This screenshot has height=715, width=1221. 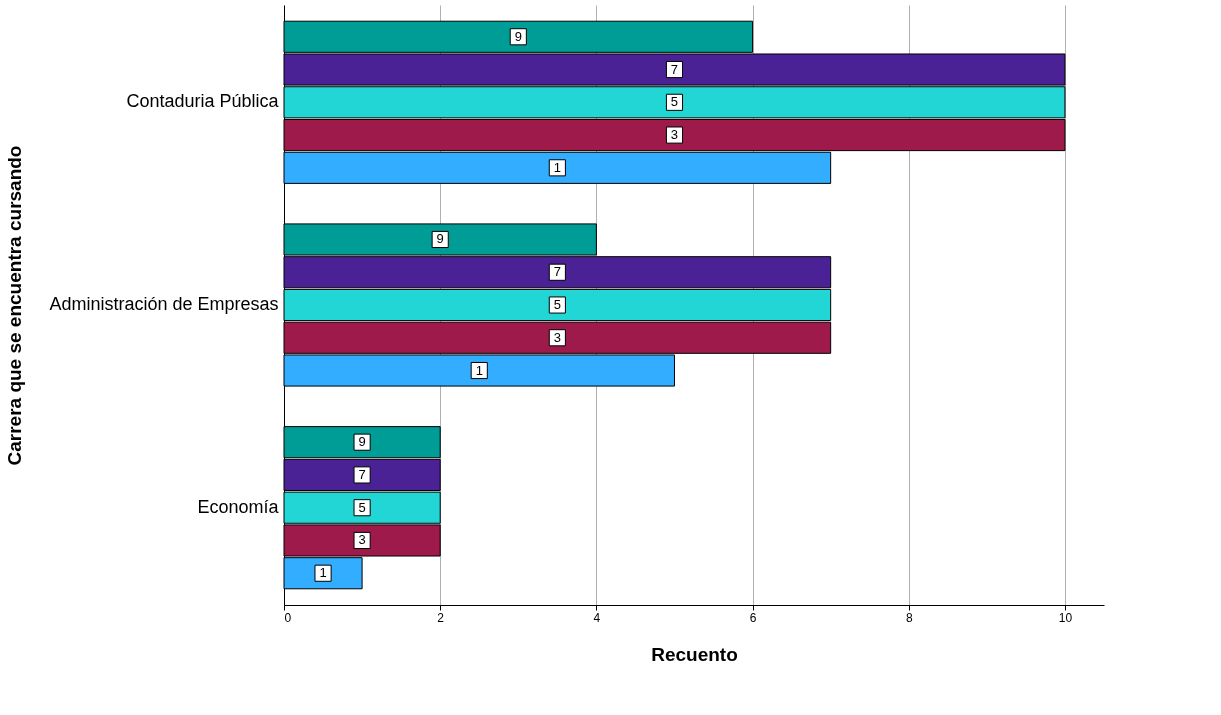 I want to click on x-tick-label: 6, so click(x=753, y=617).